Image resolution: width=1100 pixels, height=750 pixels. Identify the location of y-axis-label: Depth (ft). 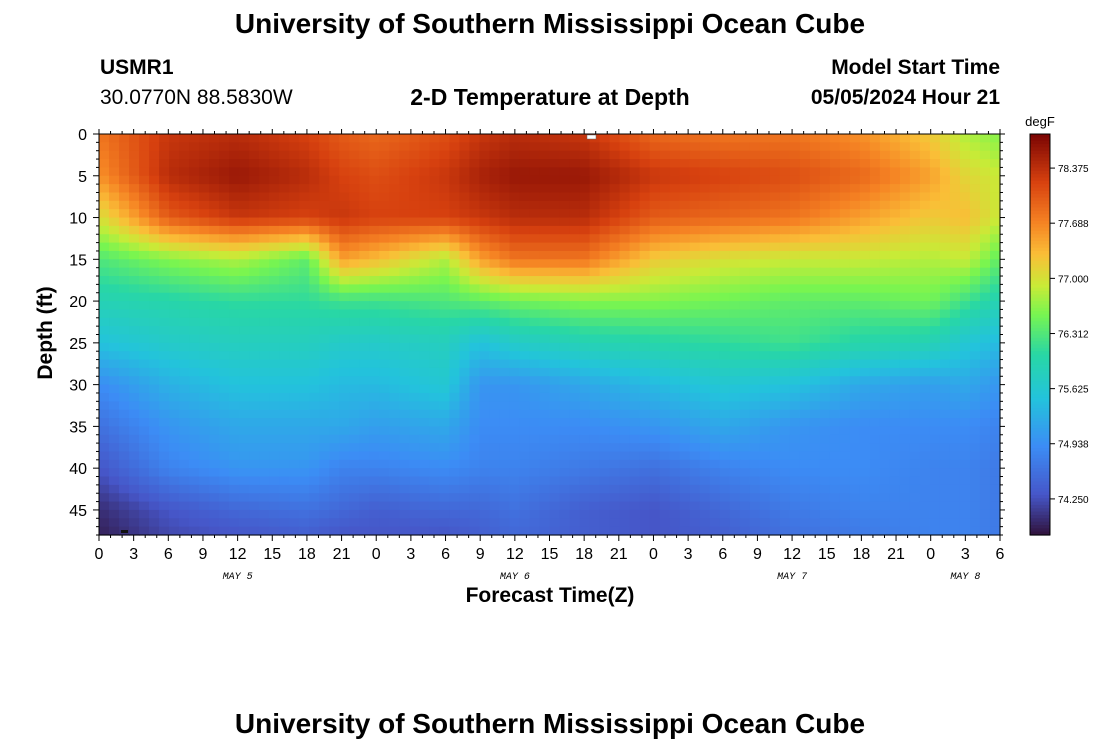
(45, 333).